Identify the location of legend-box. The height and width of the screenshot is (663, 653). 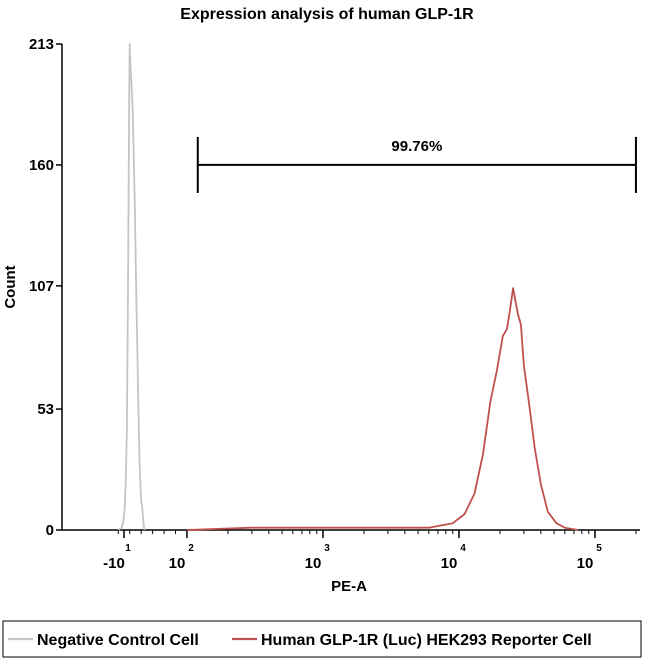
(322, 639).